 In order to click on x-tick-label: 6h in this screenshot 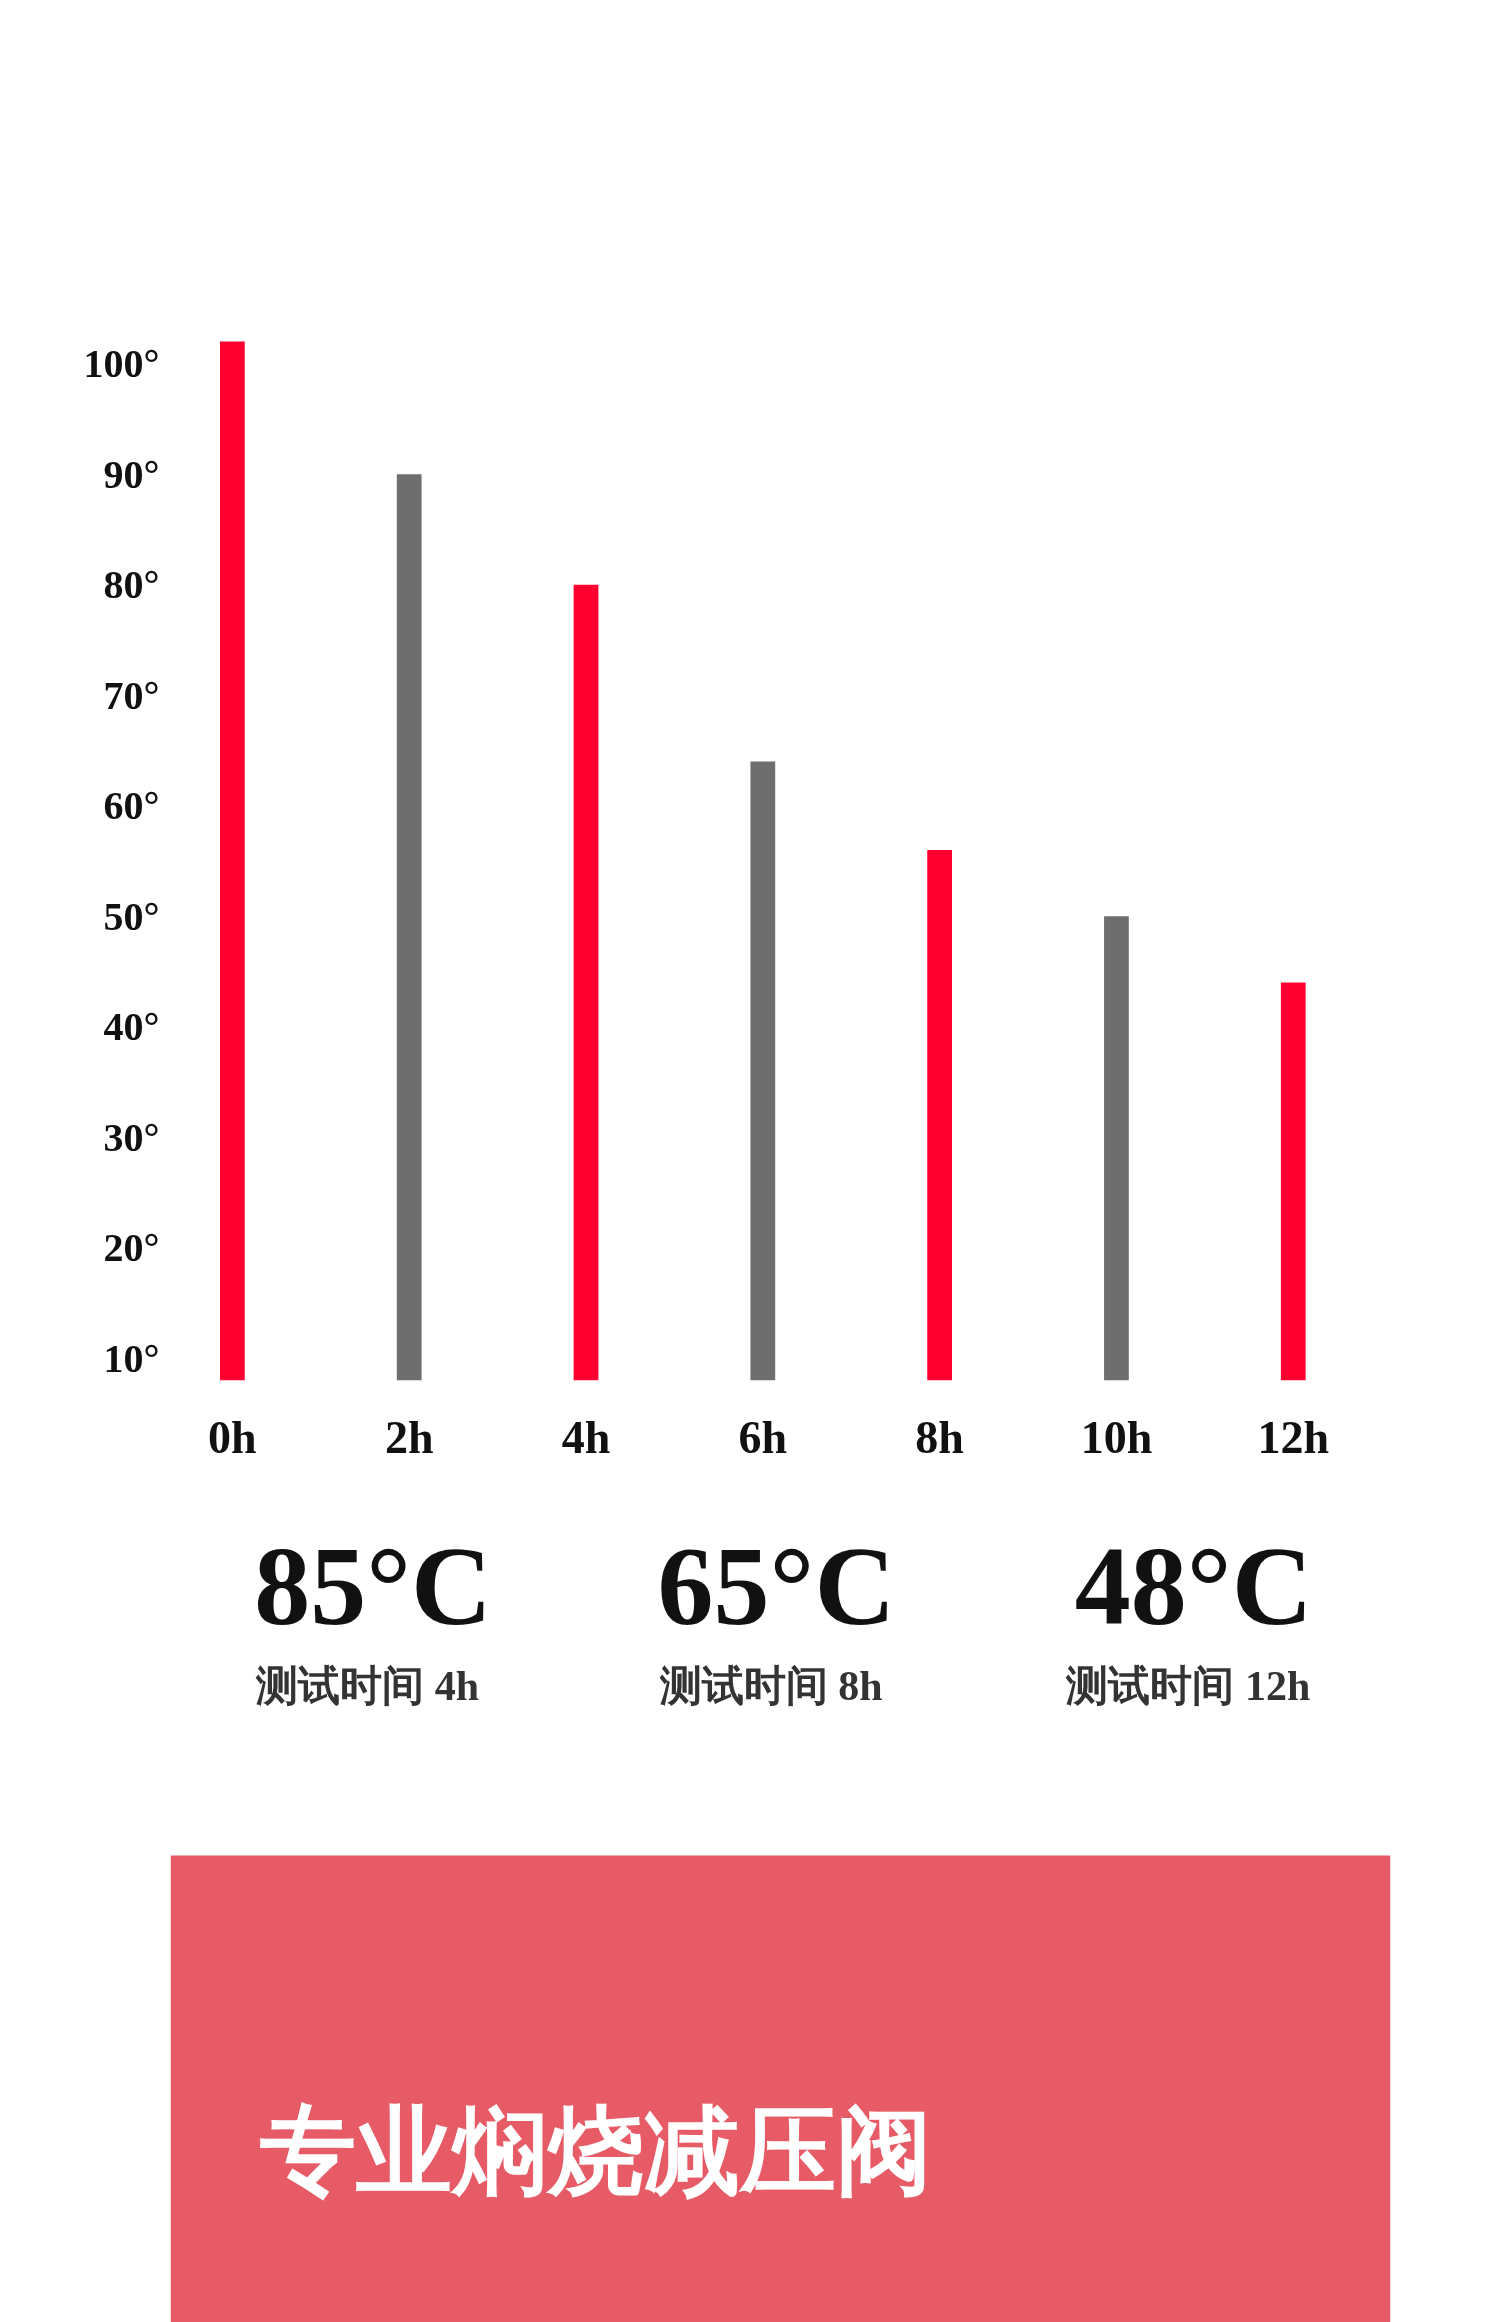, I will do `click(763, 1437)`.